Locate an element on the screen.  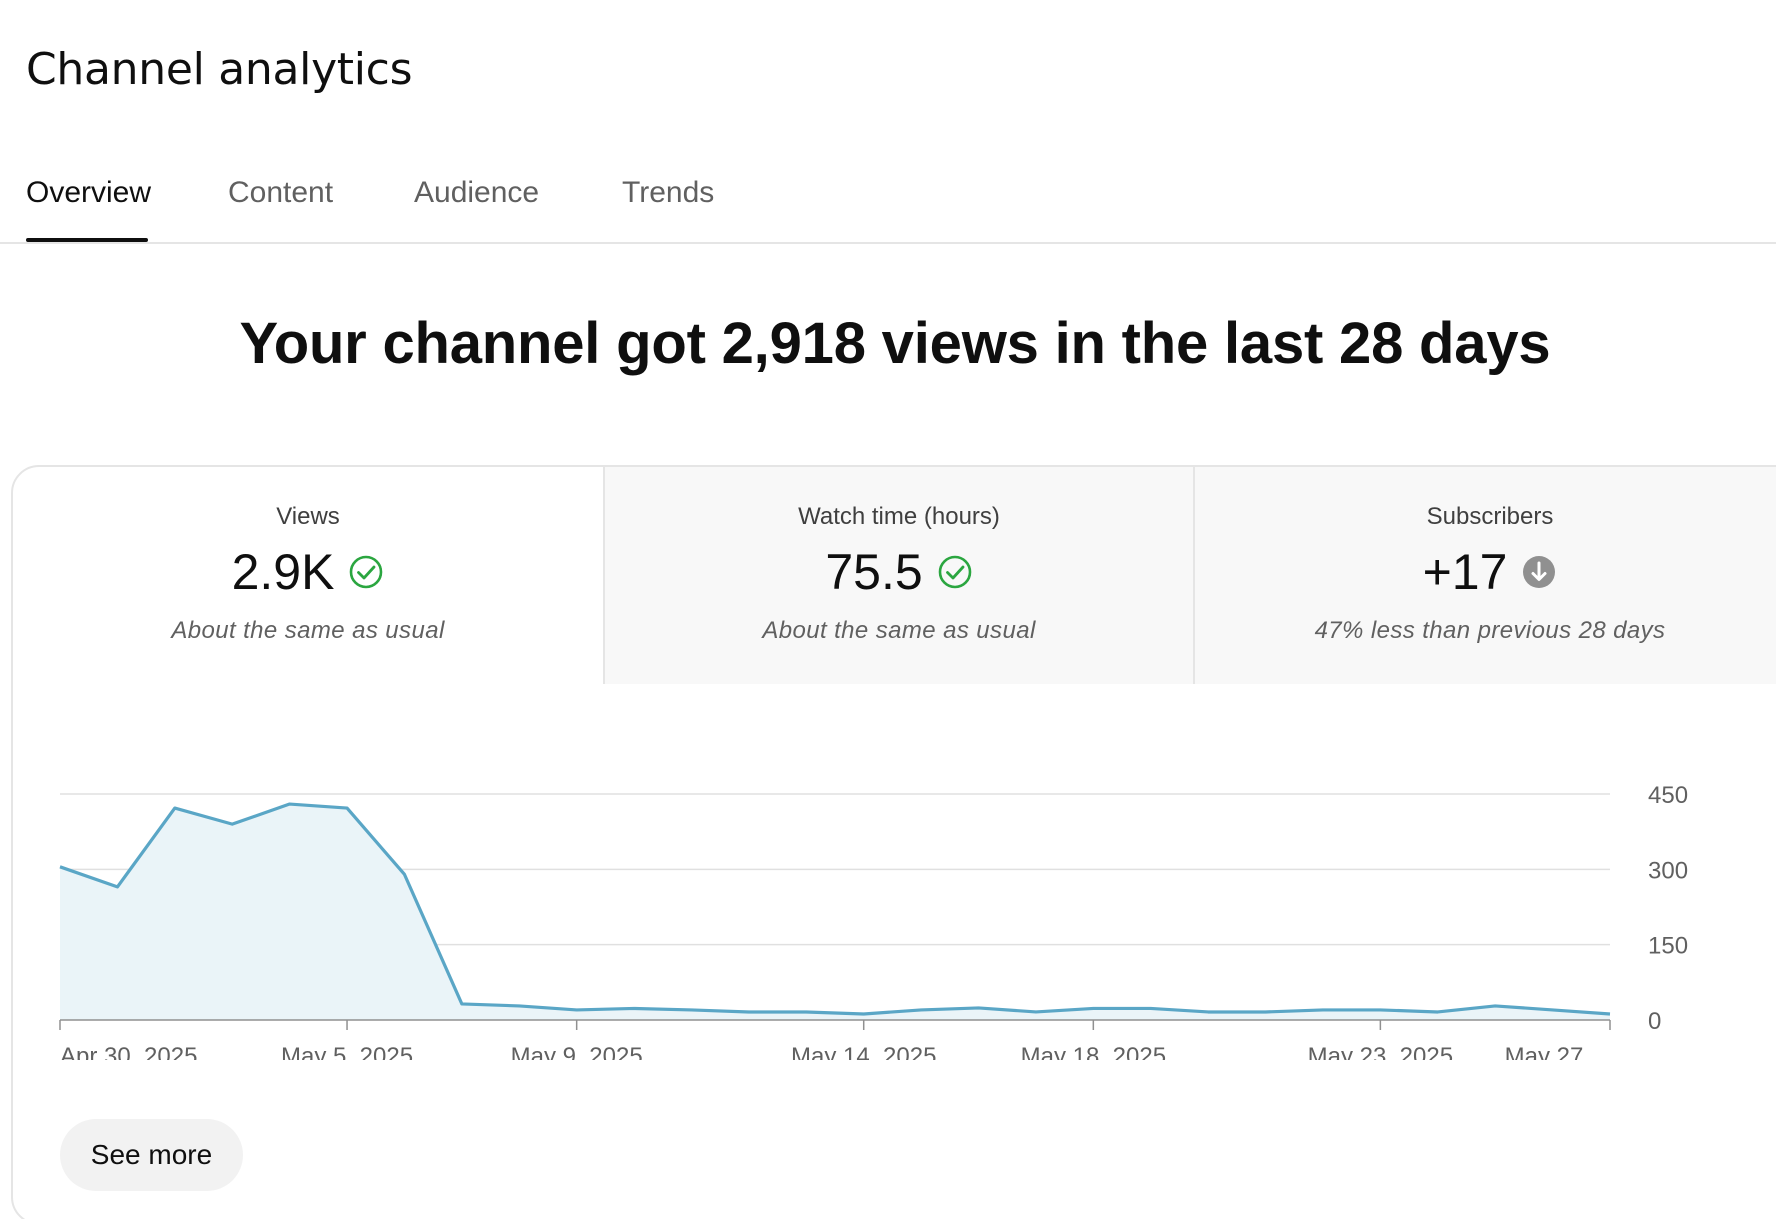
tab-trends: Trends is located at coordinates (668, 192).